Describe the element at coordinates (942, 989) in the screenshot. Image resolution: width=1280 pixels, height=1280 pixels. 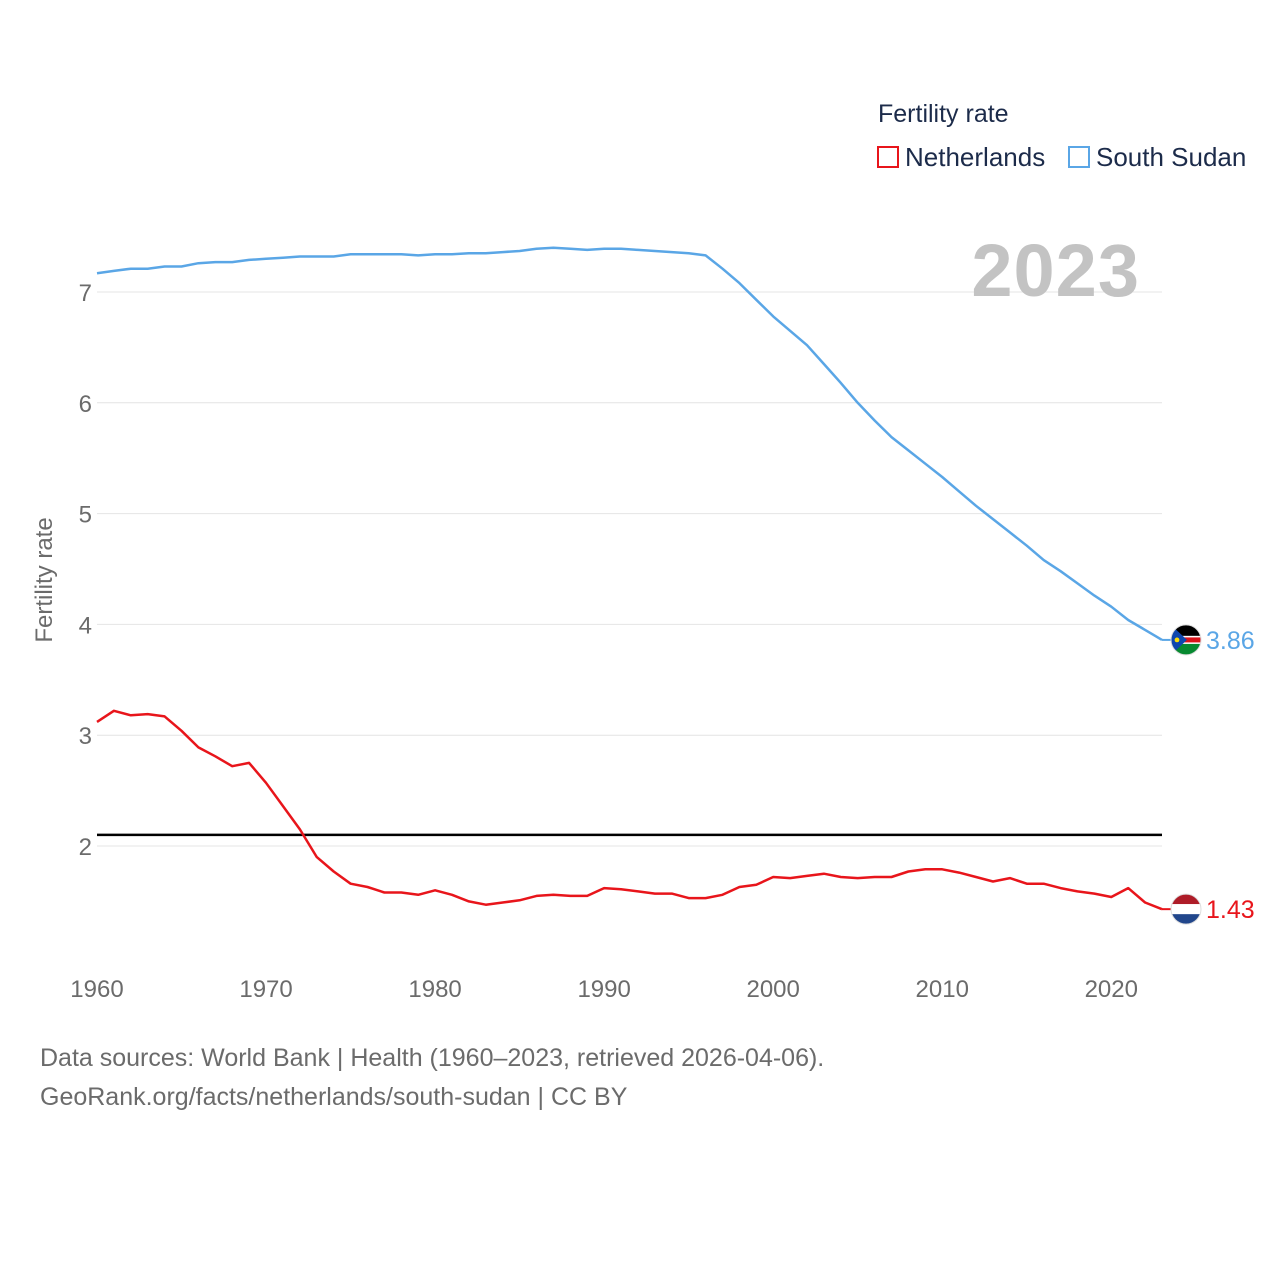
I see `x-tick-label: 2010` at that location.